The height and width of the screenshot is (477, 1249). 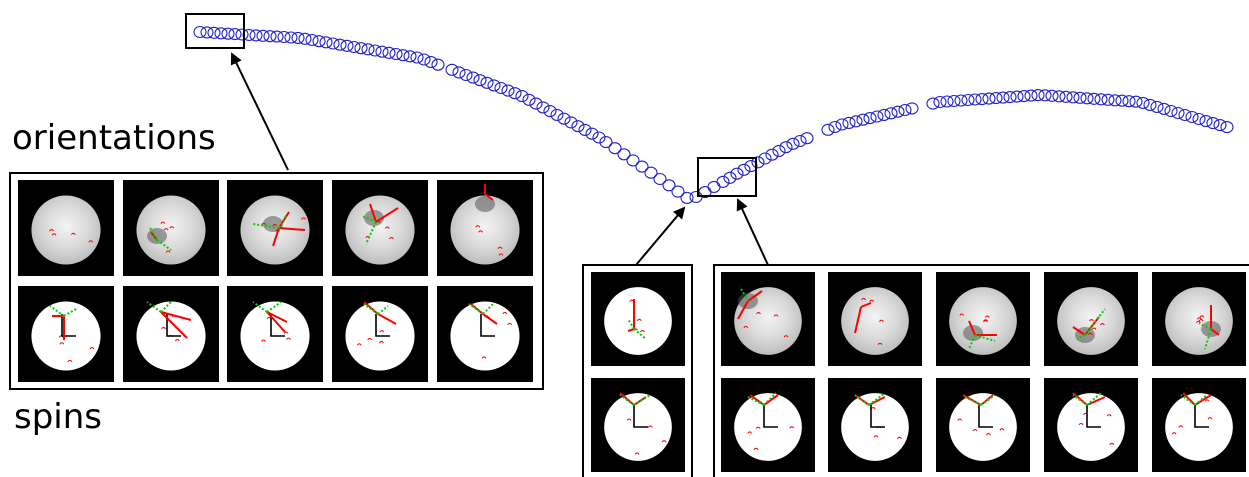 What do you see at coordinates (114, 138) in the screenshot?
I see `orientations-label: orientations` at bounding box center [114, 138].